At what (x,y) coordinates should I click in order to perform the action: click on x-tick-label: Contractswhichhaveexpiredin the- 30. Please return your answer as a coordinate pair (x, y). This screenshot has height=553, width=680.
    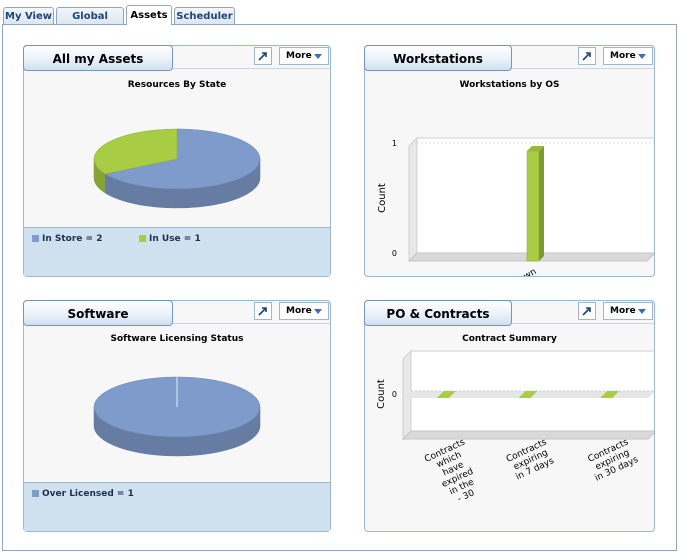
    Looking at the image, I should click on (455, 473).